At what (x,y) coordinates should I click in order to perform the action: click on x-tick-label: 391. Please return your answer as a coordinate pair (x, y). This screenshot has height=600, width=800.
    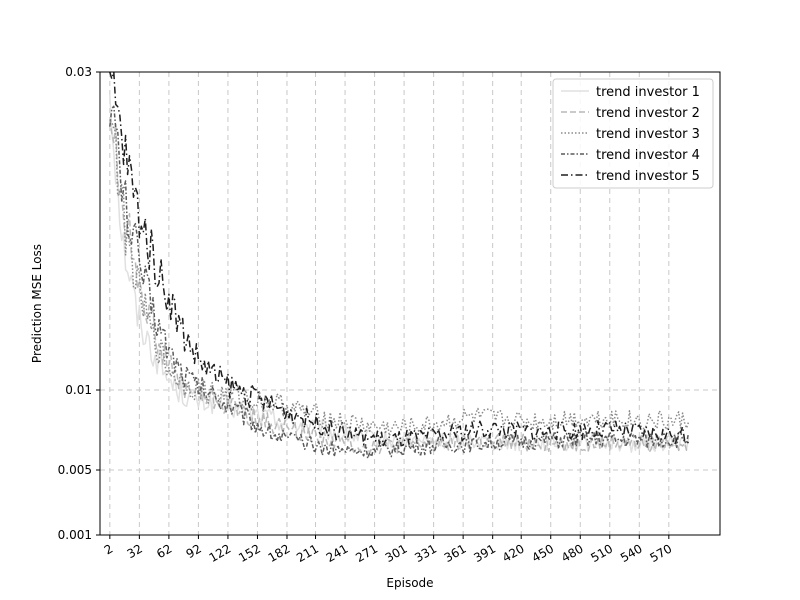
    Looking at the image, I should click on (484, 553).